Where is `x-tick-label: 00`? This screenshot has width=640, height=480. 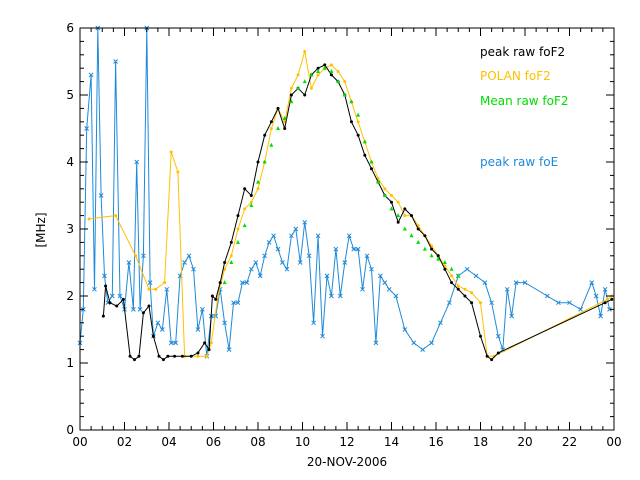
x-tick-label: 00 is located at coordinates (79, 442).